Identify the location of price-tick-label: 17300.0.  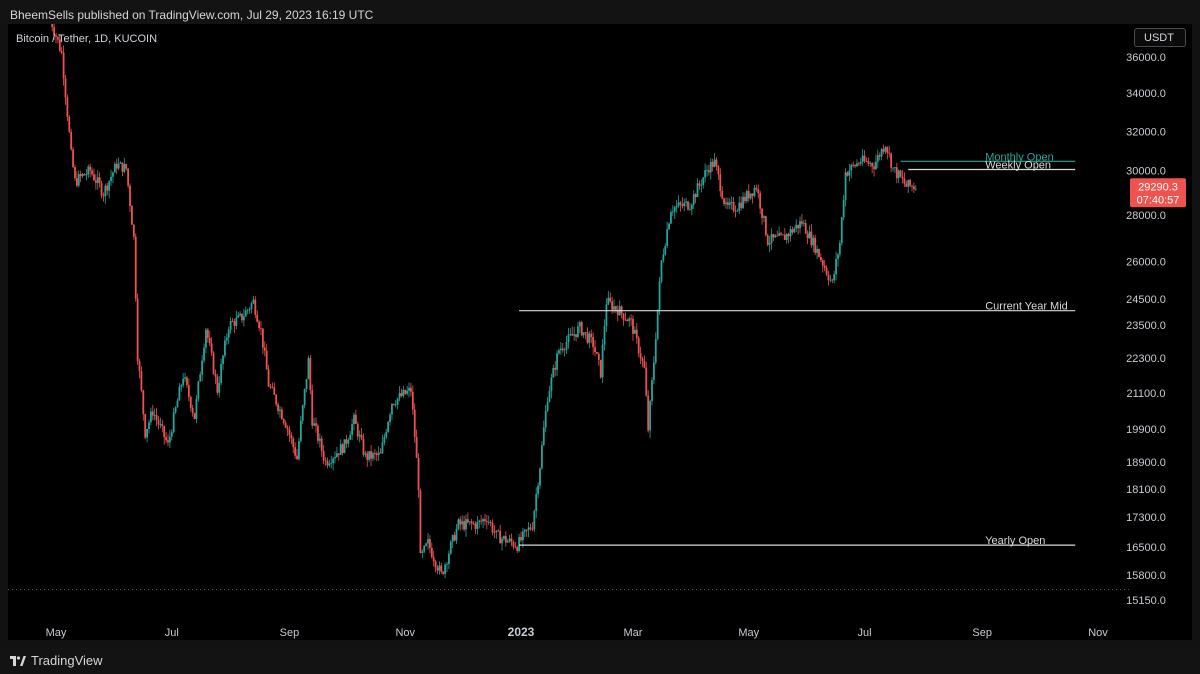
(1146, 518).